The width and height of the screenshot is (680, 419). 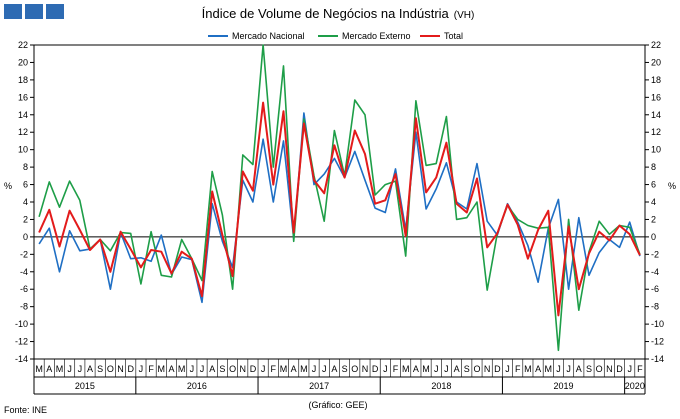 What do you see at coordinates (25, 219) in the screenshot?
I see `y-tick-label-left: 2` at bounding box center [25, 219].